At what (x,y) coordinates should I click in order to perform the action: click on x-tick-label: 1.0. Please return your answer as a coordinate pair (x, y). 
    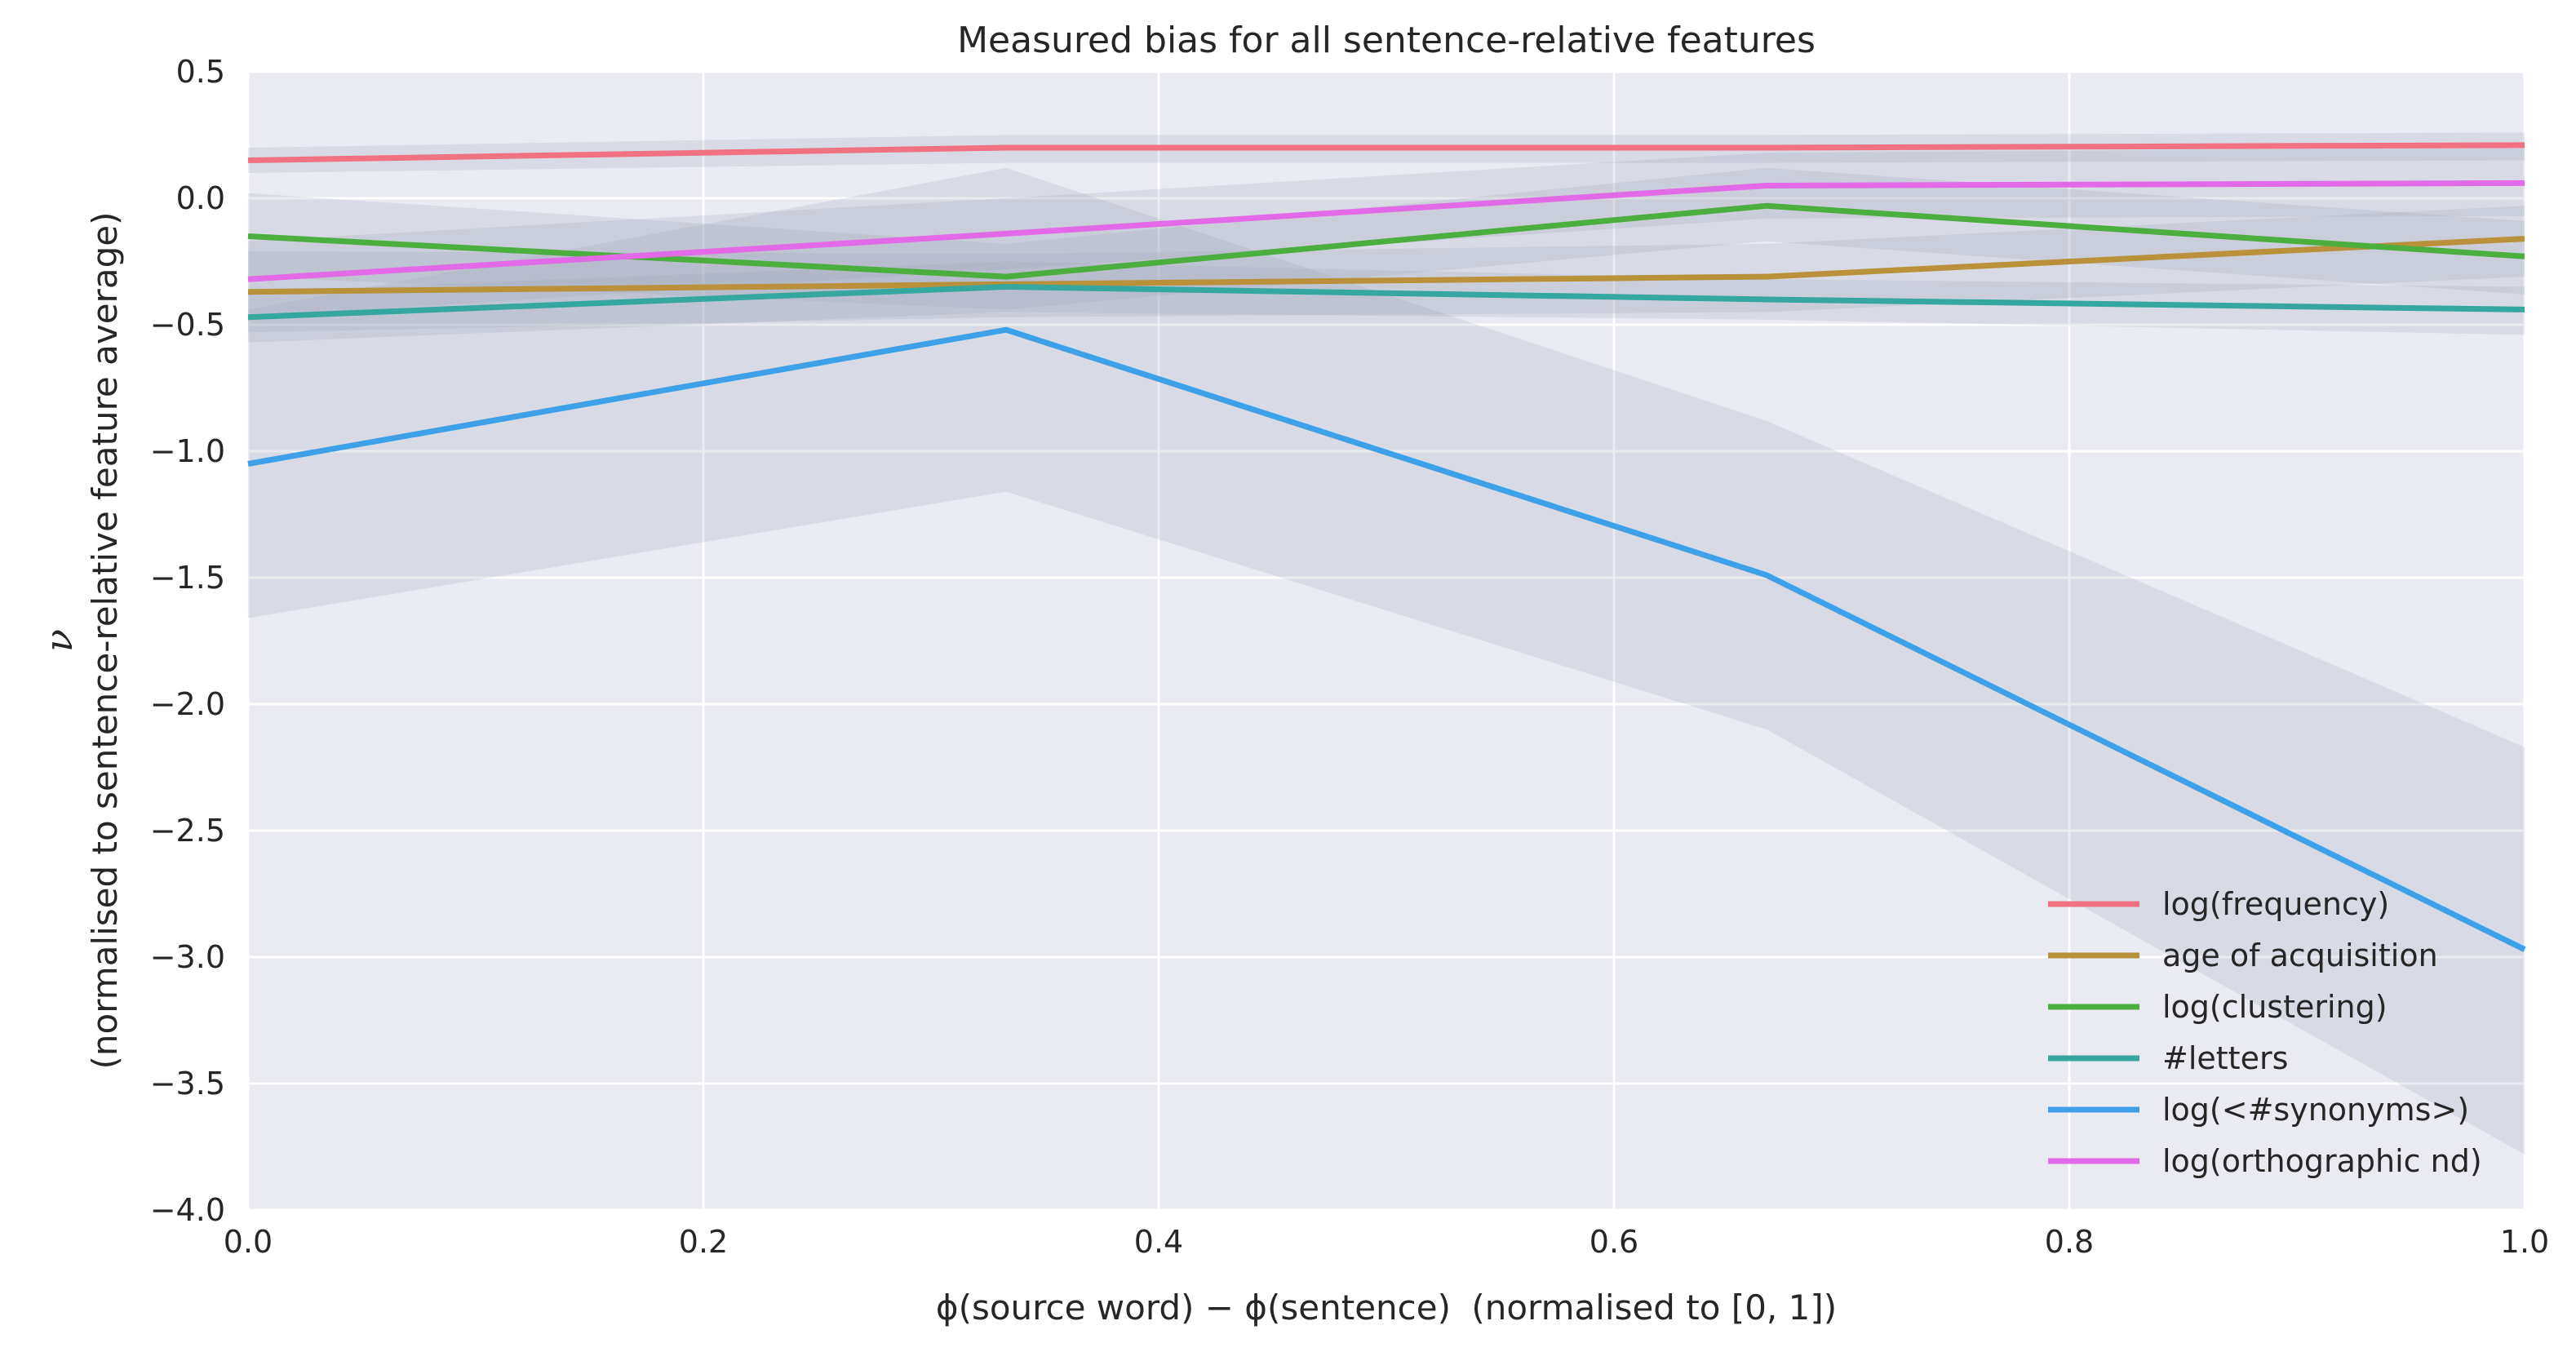
    Looking at the image, I should click on (2524, 1242).